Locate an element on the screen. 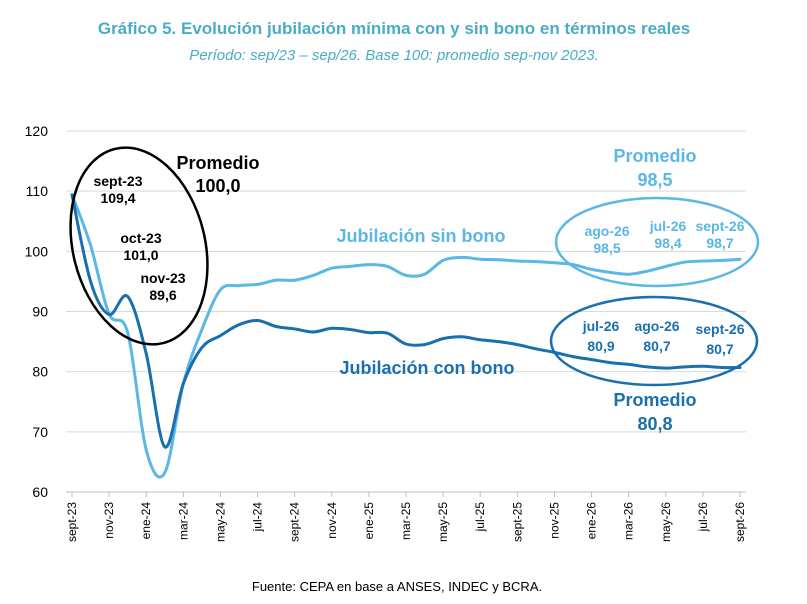 This screenshot has height=604, width=807. bottom-right-point-value-1: 80,9 is located at coordinates (600, 346).